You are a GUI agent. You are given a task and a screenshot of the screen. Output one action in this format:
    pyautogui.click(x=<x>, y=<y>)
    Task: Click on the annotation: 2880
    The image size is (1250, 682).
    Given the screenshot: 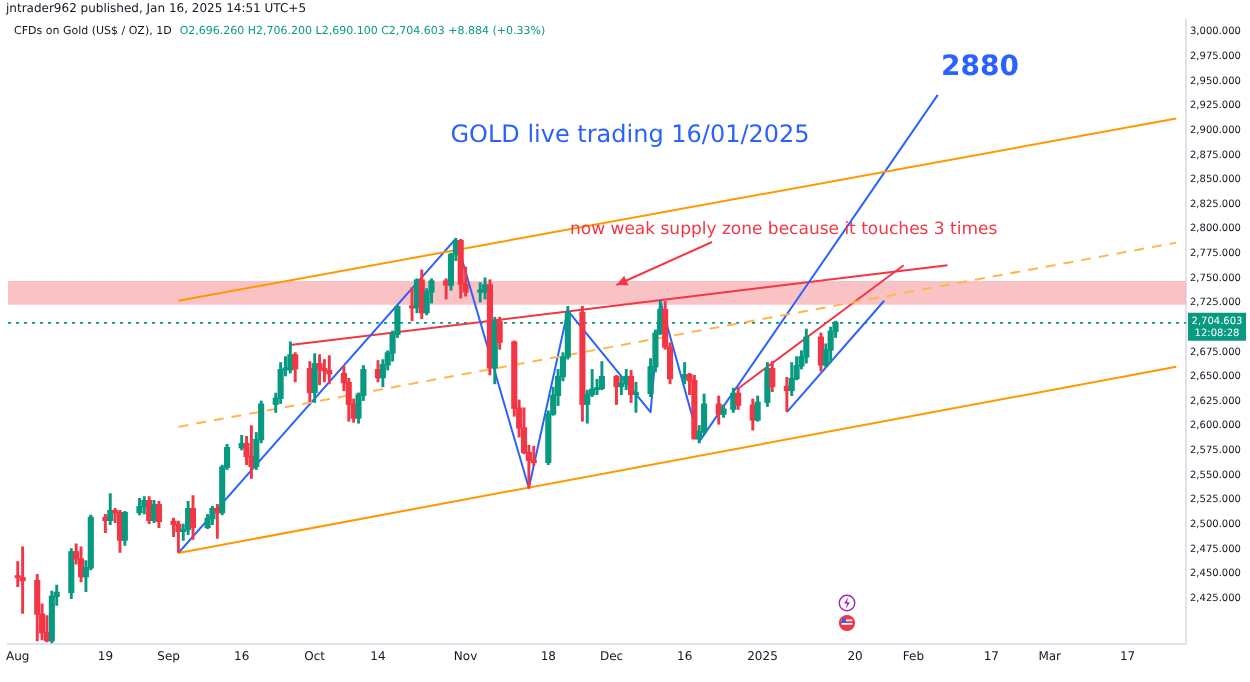 What is the action you would take?
    pyautogui.click(x=980, y=67)
    